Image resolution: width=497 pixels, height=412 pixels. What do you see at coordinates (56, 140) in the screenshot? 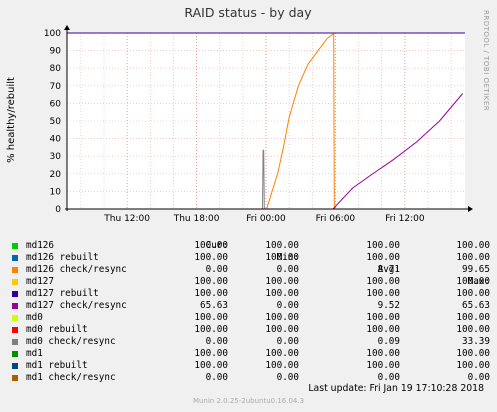
I see `y-tick-label: 40` at bounding box center [56, 140].